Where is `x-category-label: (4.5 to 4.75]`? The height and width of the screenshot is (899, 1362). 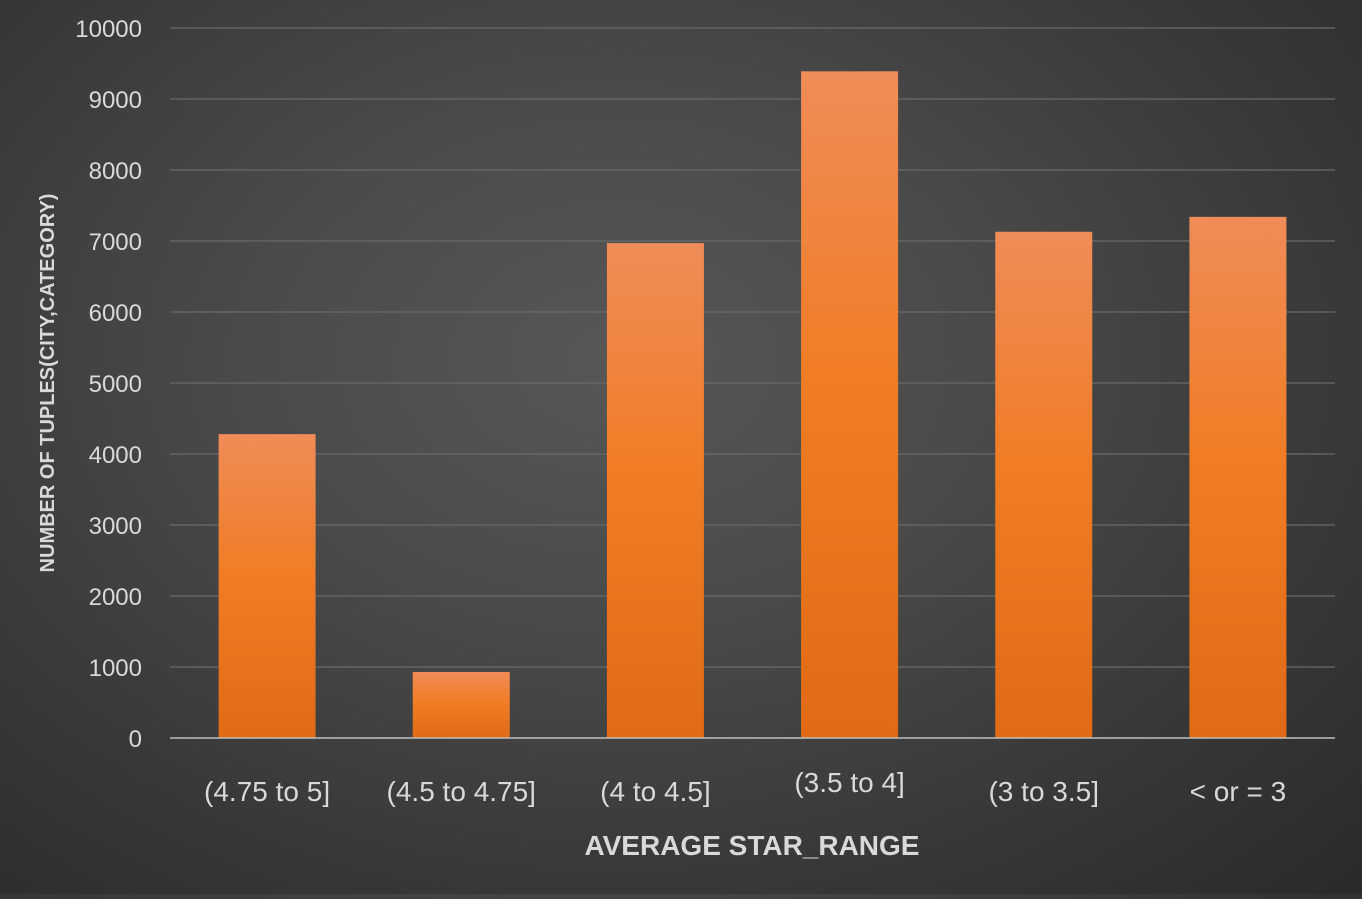
x-category-label: (4.5 to 4.75] is located at coordinates (461, 791).